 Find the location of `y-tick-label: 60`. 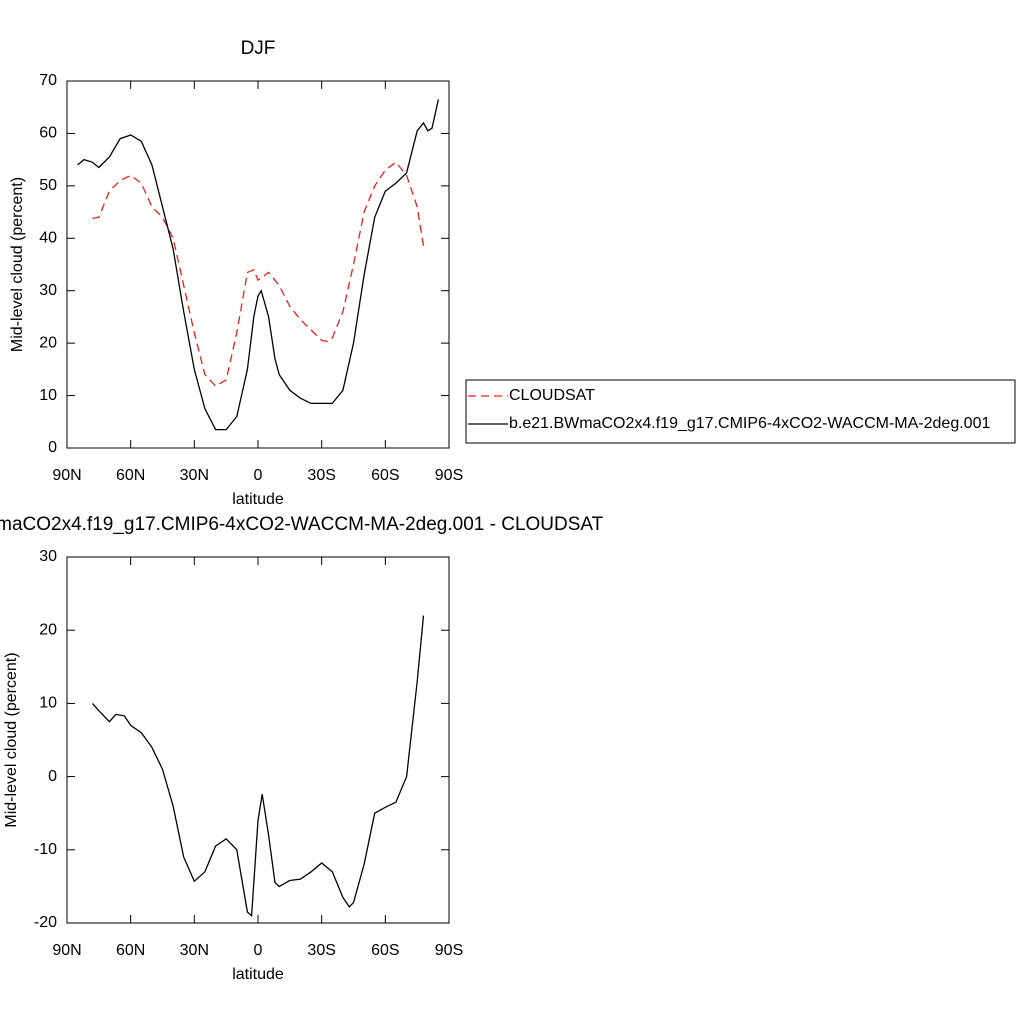

y-tick-label: 60 is located at coordinates (48, 133).